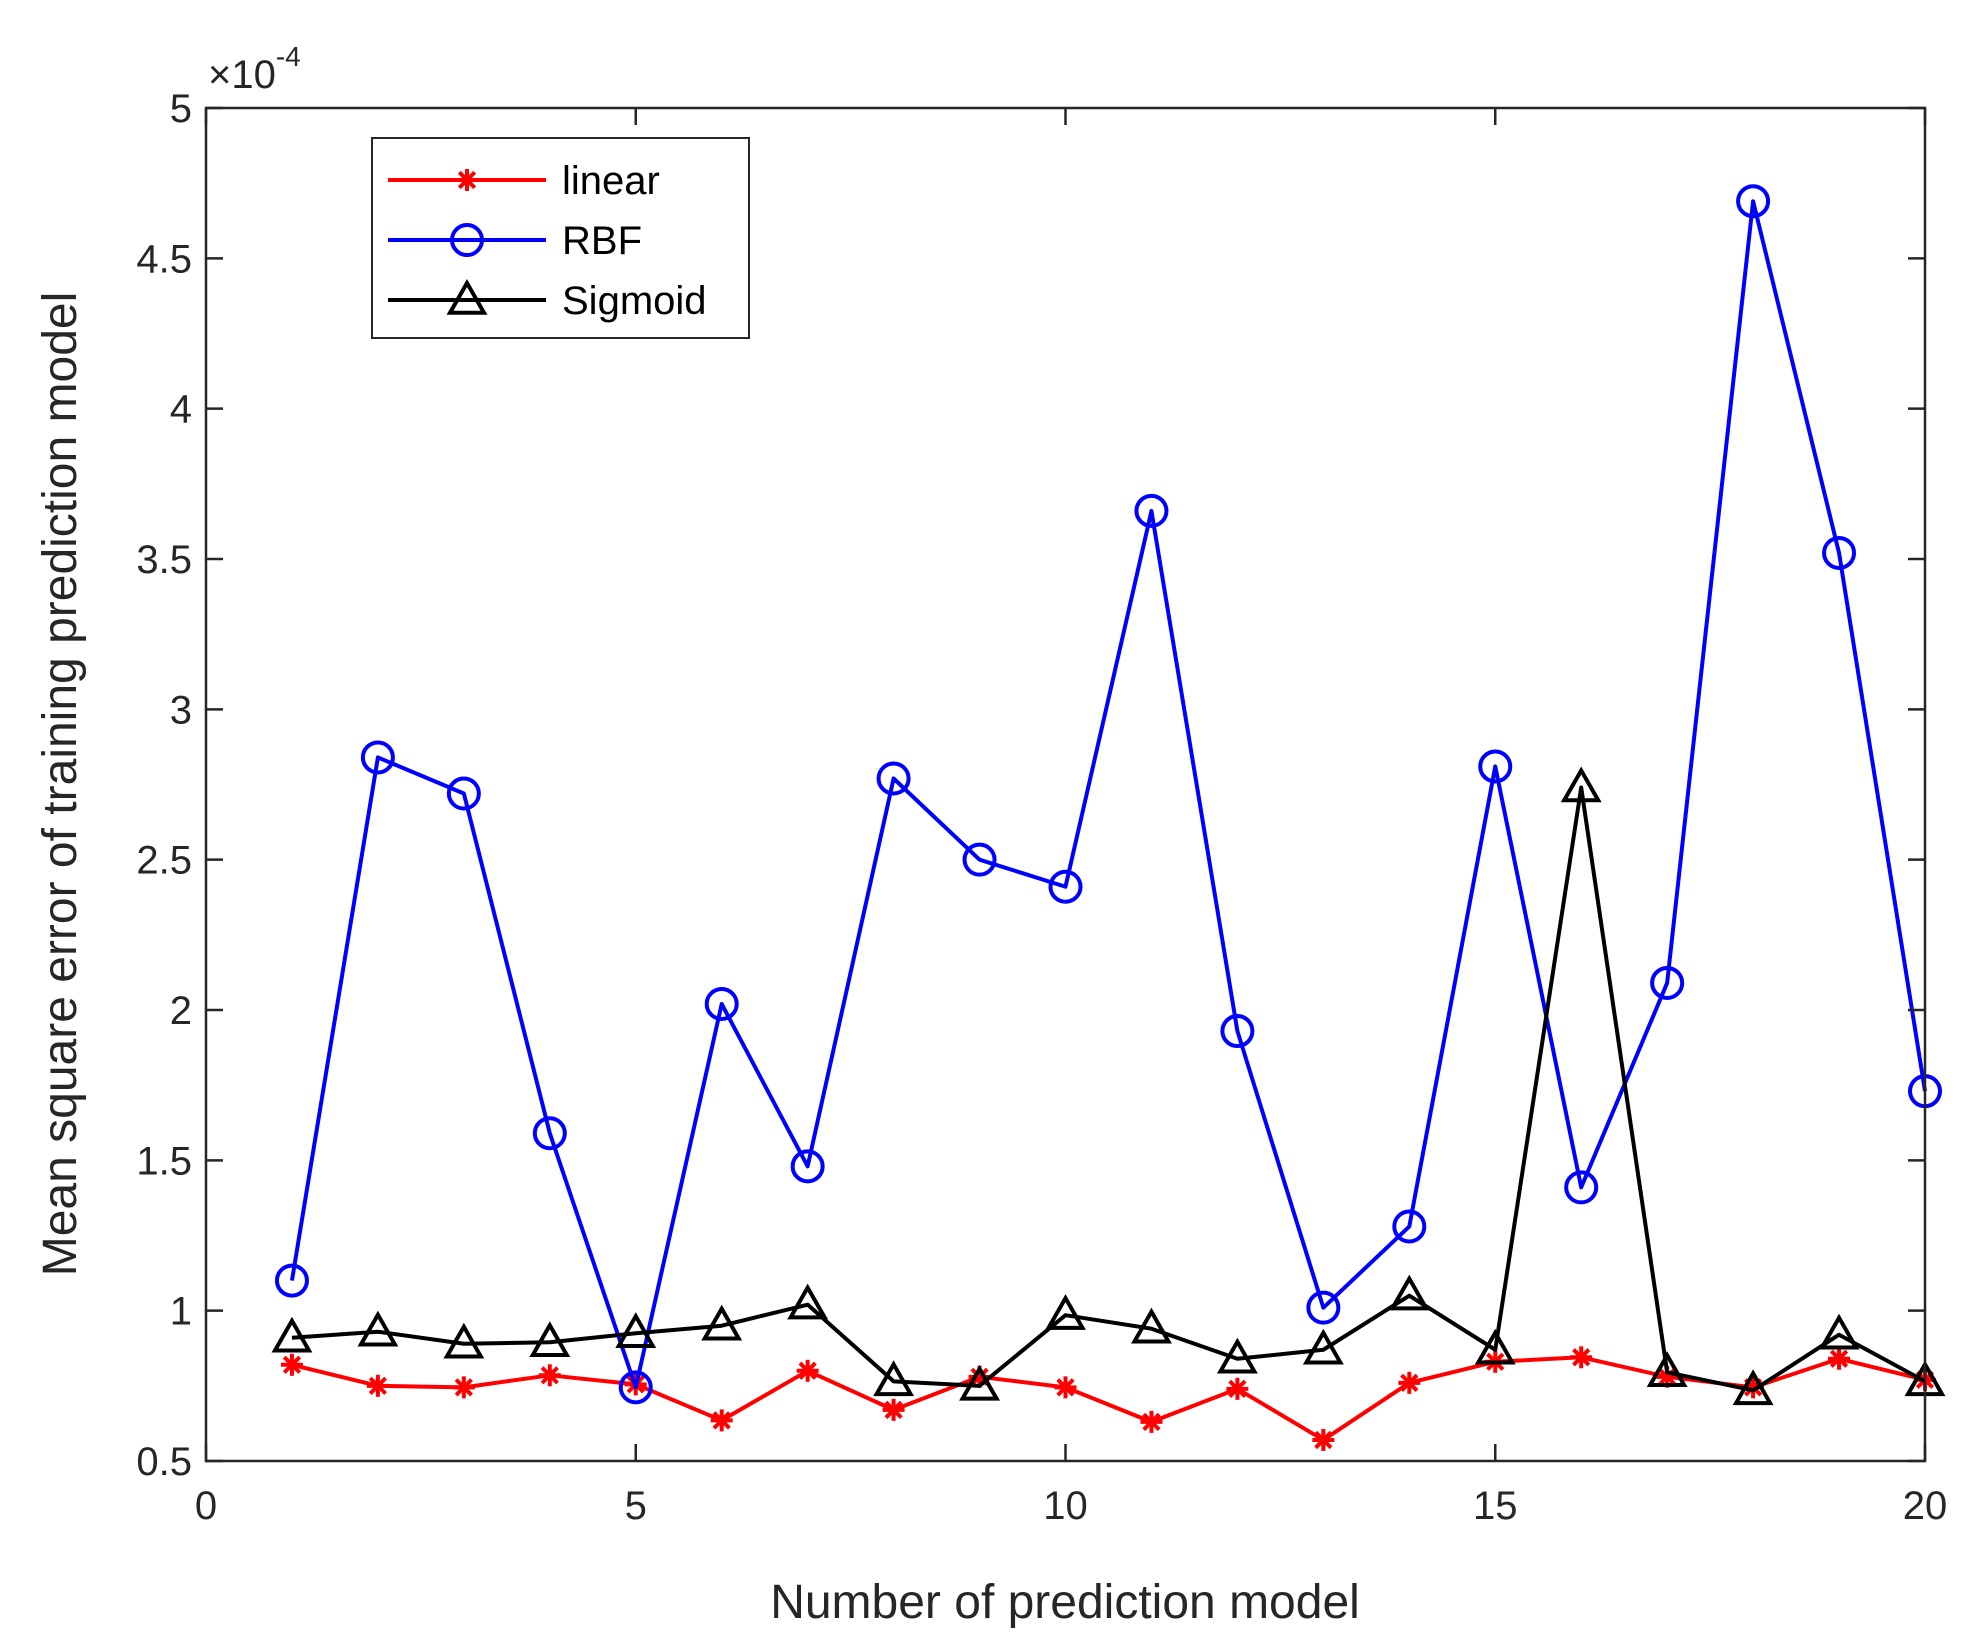  What do you see at coordinates (1065, 1506) in the screenshot?
I see `x-tick-label: 10` at bounding box center [1065, 1506].